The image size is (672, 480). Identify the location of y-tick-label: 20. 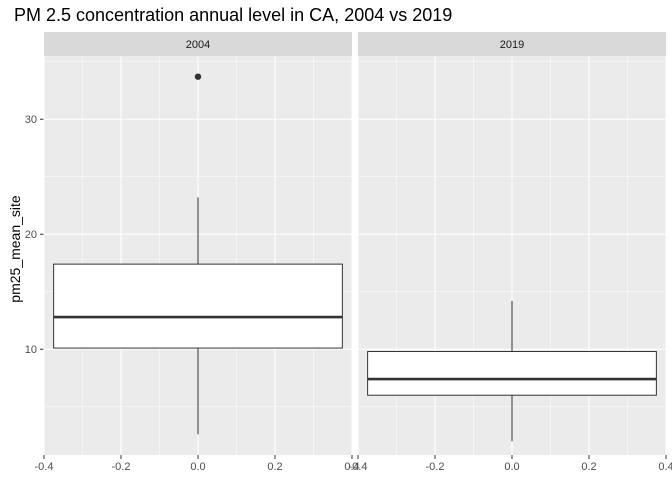
(31, 235).